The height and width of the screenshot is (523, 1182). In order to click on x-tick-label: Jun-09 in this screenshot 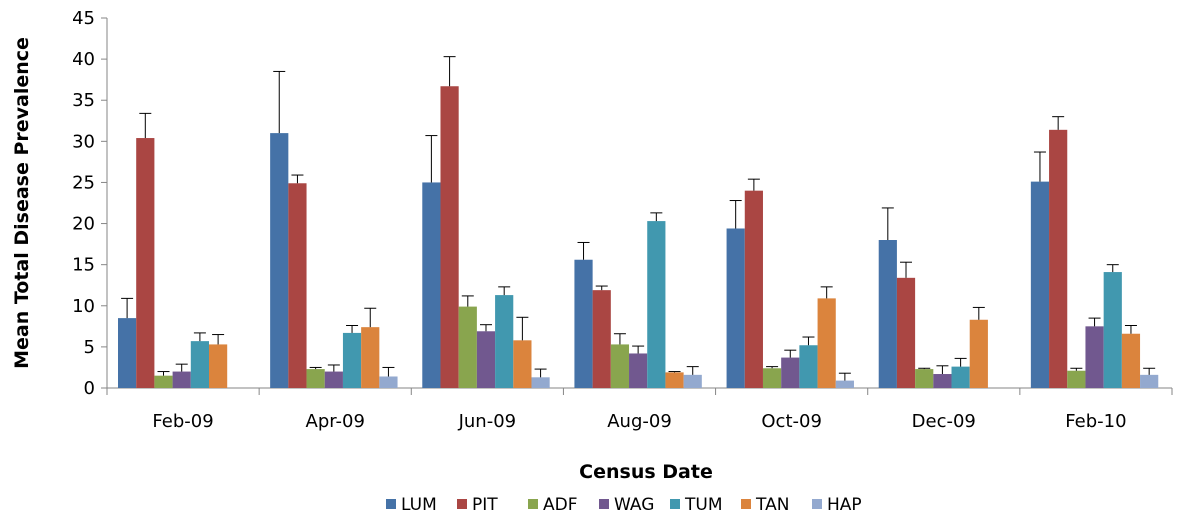, I will do `click(487, 421)`.